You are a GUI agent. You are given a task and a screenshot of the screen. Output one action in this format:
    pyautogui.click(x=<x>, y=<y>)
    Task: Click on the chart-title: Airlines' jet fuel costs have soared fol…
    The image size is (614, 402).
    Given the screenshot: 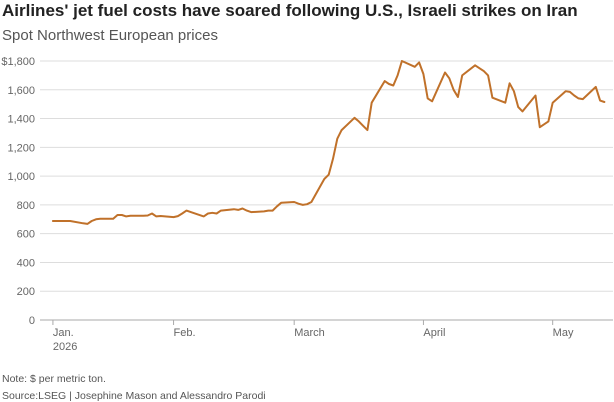 What is the action you would take?
    pyautogui.click(x=290, y=10)
    